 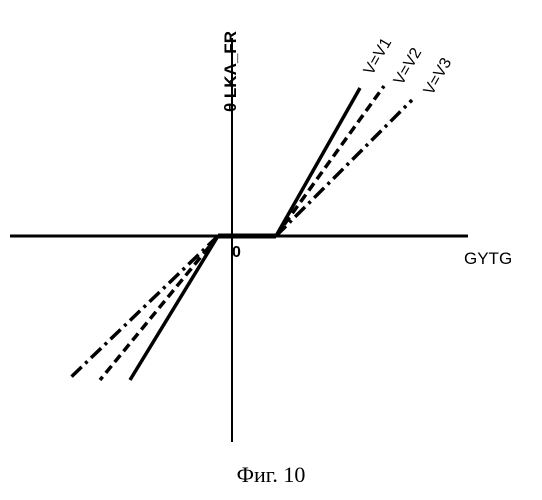 I want to click on curve-v1-right, so click(x=318, y=162).